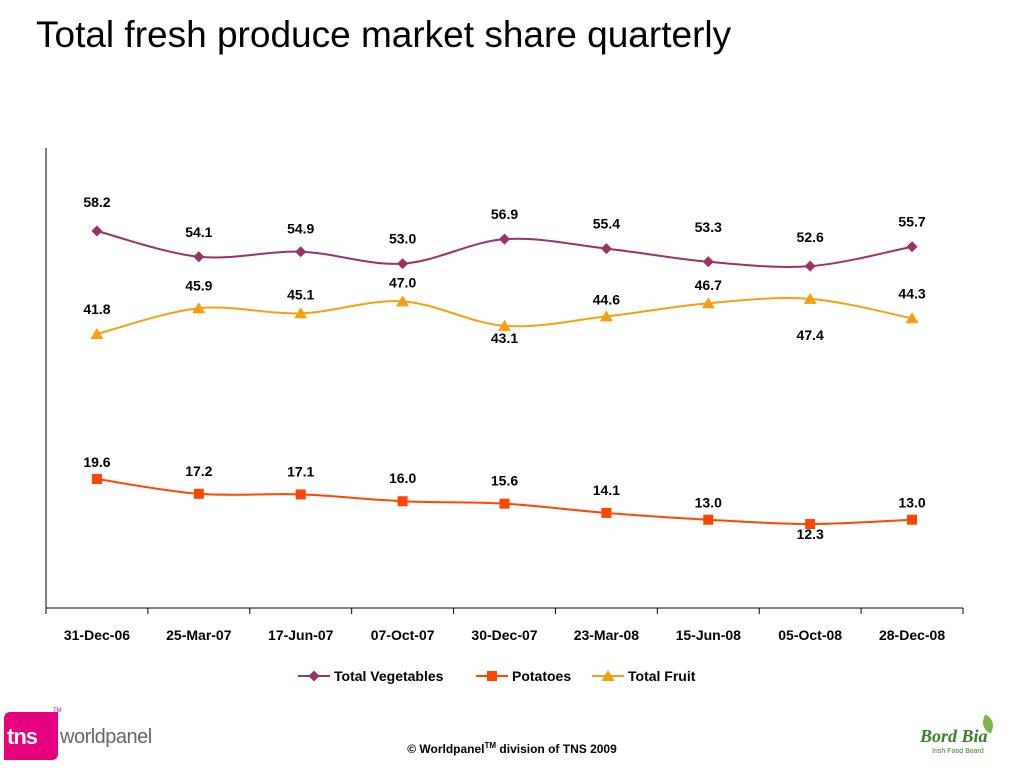 The width and height of the screenshot is (1024, 768). I want to click on data-label: 17.2, so click(198, 471).